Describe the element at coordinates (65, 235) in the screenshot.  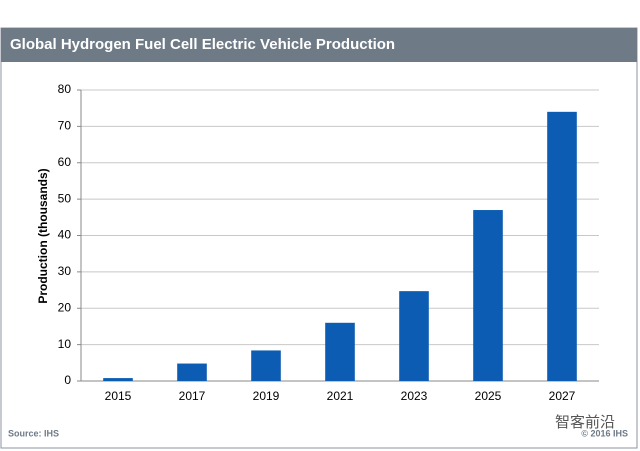
I see `y-tick-label: 40` at that location.